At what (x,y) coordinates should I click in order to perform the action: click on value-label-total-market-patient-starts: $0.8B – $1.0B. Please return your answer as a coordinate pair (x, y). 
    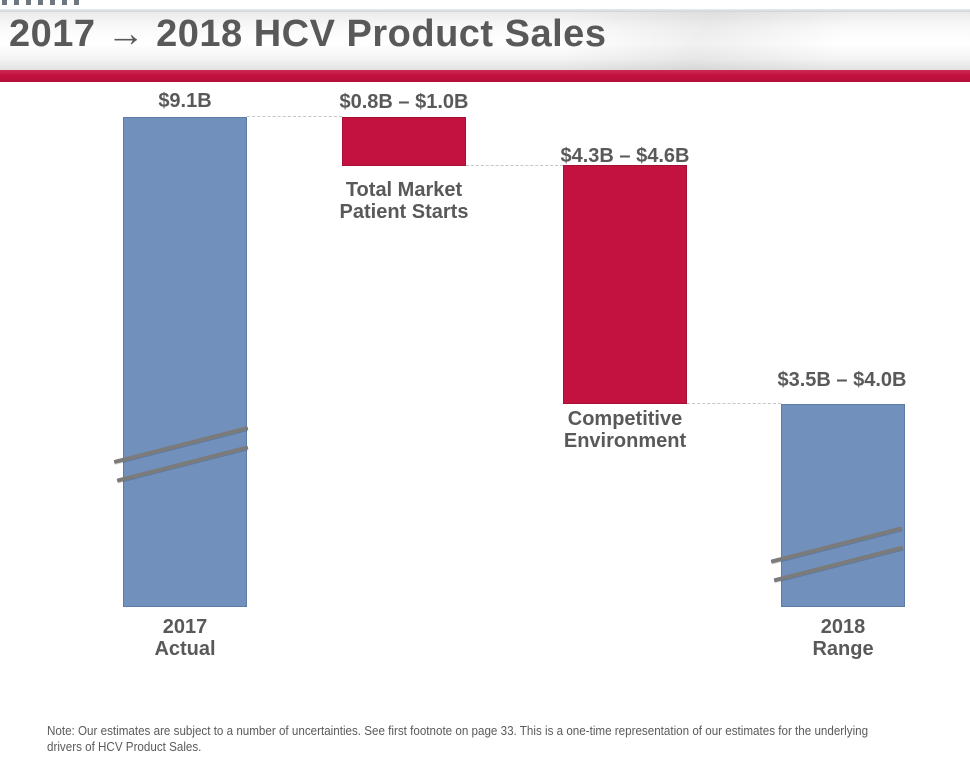
    Looking at the image, I should click on (404, 102).